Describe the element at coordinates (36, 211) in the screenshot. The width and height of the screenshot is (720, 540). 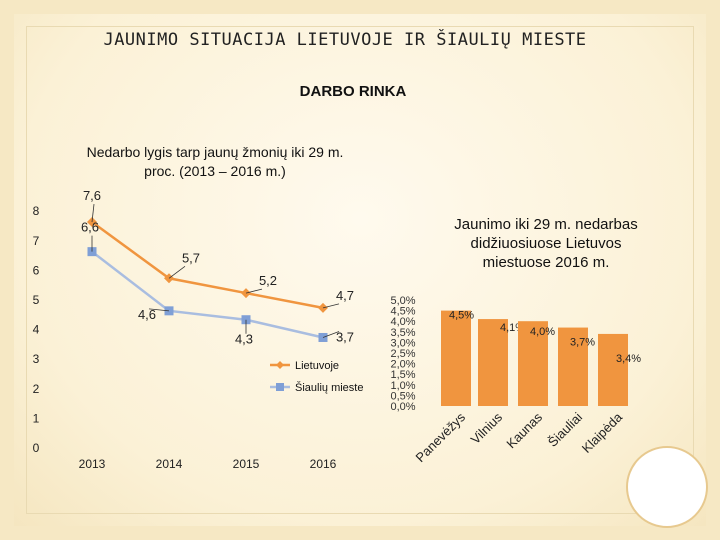
I see `y-tick-label: 8` at that location.